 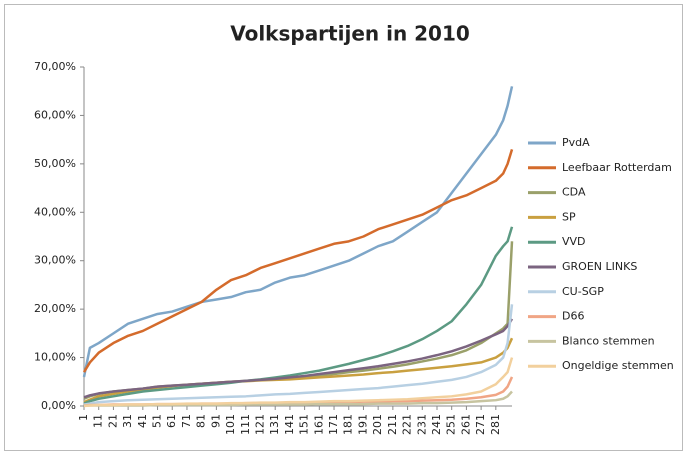 I want to click on x-tick-label: 251, so click(x=451, y=424).